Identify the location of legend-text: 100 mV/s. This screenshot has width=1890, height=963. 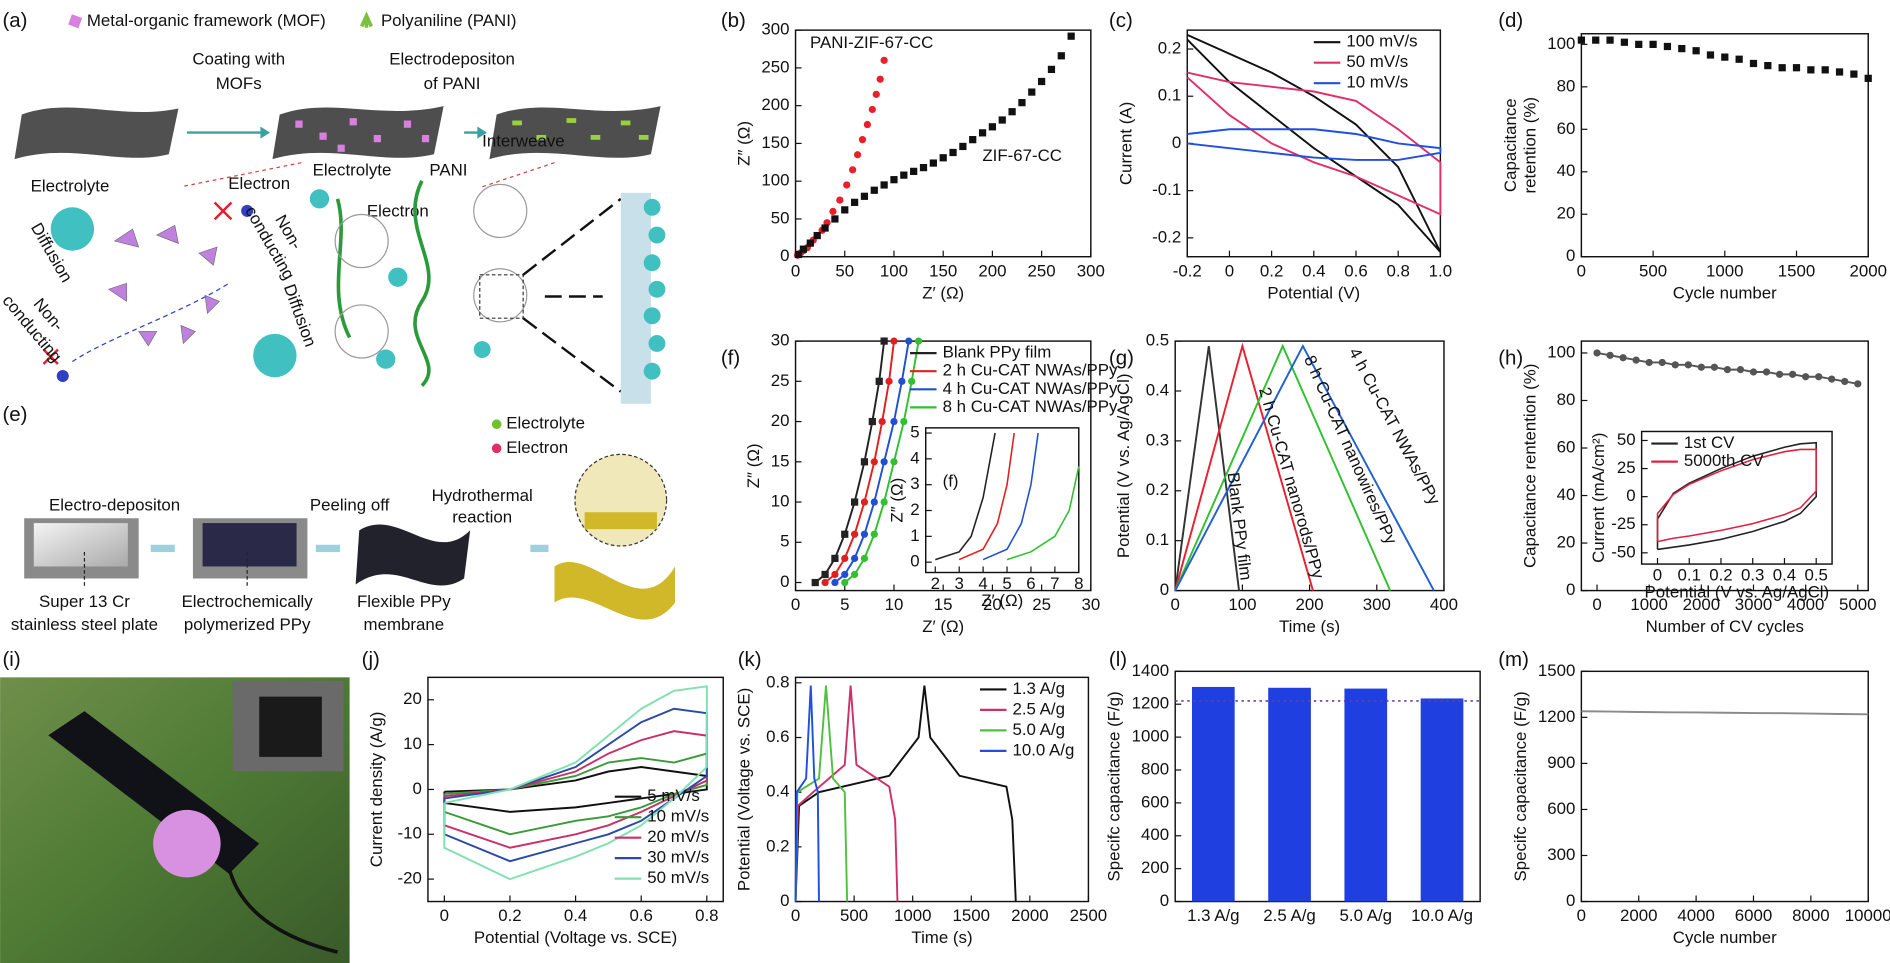
(1381, 41).